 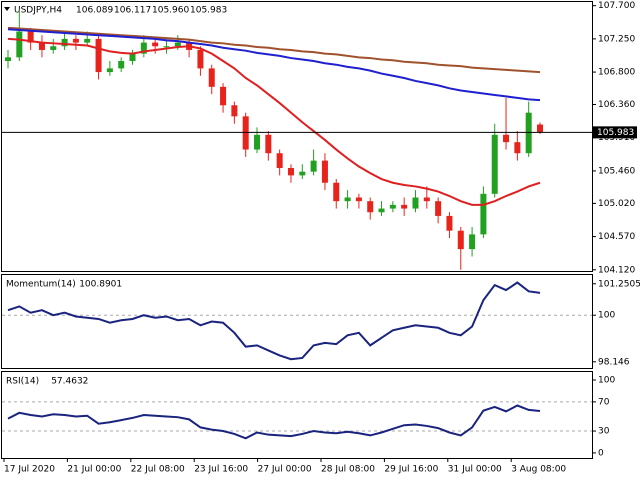 I want to click on x-tick-label: 28 Jul 08:00, so click(x=348, y=470).